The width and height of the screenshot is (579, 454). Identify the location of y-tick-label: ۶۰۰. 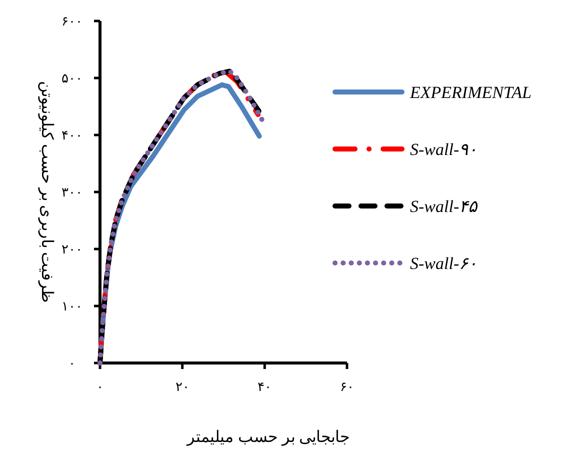
(72, 21).